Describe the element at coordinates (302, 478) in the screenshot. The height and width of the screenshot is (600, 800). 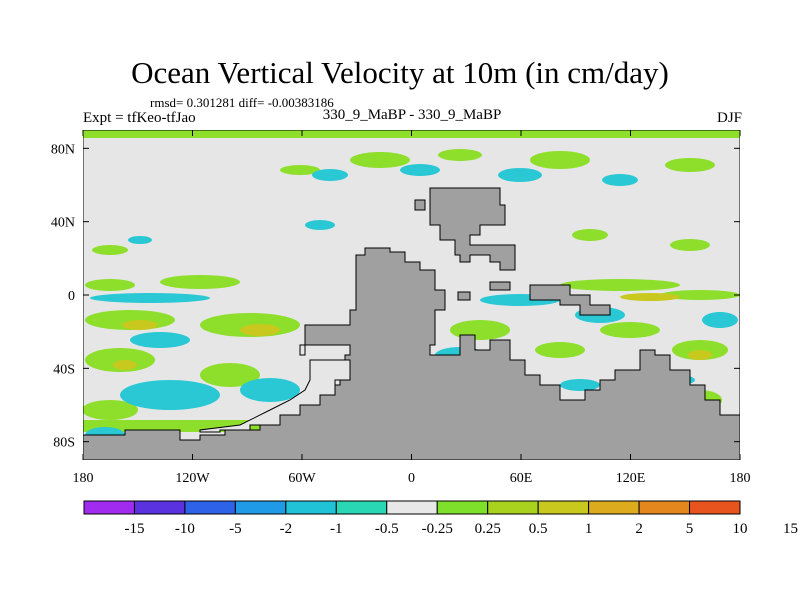
I see `lon-tick-label: 60W` at that location.